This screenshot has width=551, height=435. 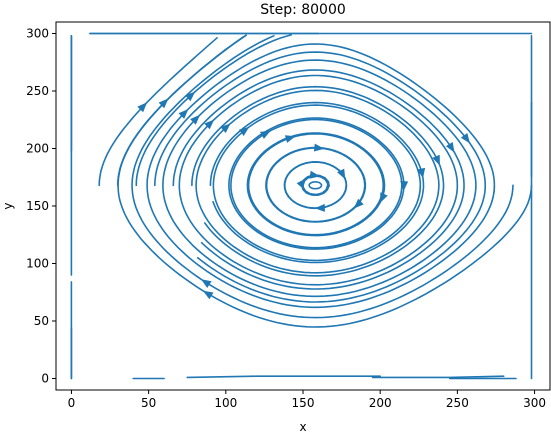 What do you see at coordinates (380, 403) in the screenshot?
I see `x-tick-label: 200` at bounding box center [380, 403].